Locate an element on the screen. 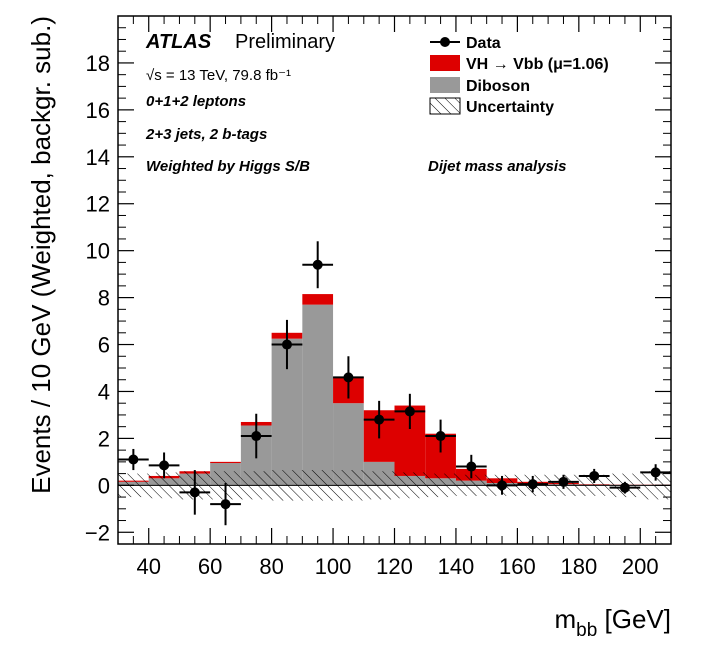  x-tick-label-4: 120 is located at coordinates (394, 566).